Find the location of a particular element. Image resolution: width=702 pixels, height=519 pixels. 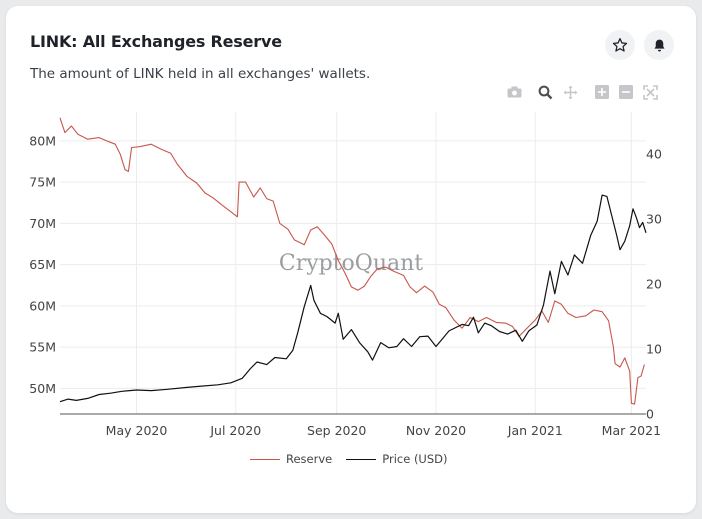

y-left-tick-label: 50M is located at coordinates (42, 388).